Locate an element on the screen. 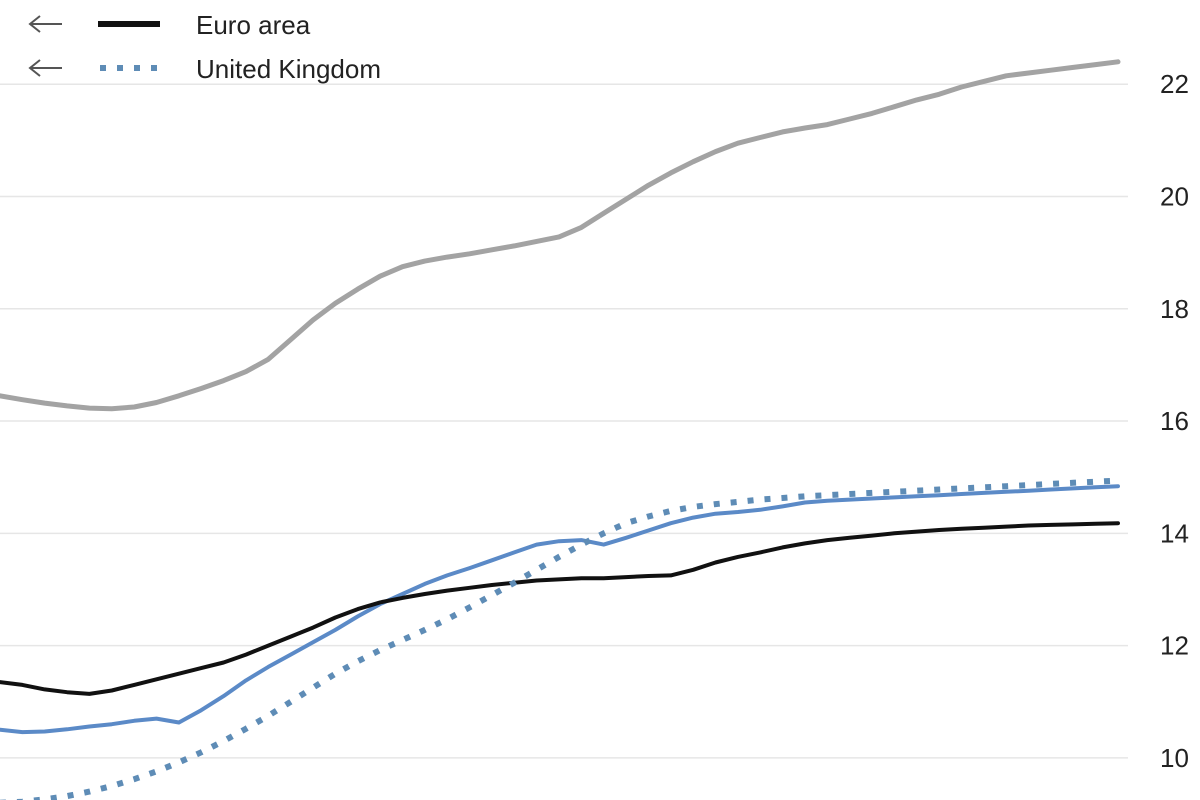 The image size is (1200, 800). legend-label-euro-area: Euro area is located at coordinates (253, 25).